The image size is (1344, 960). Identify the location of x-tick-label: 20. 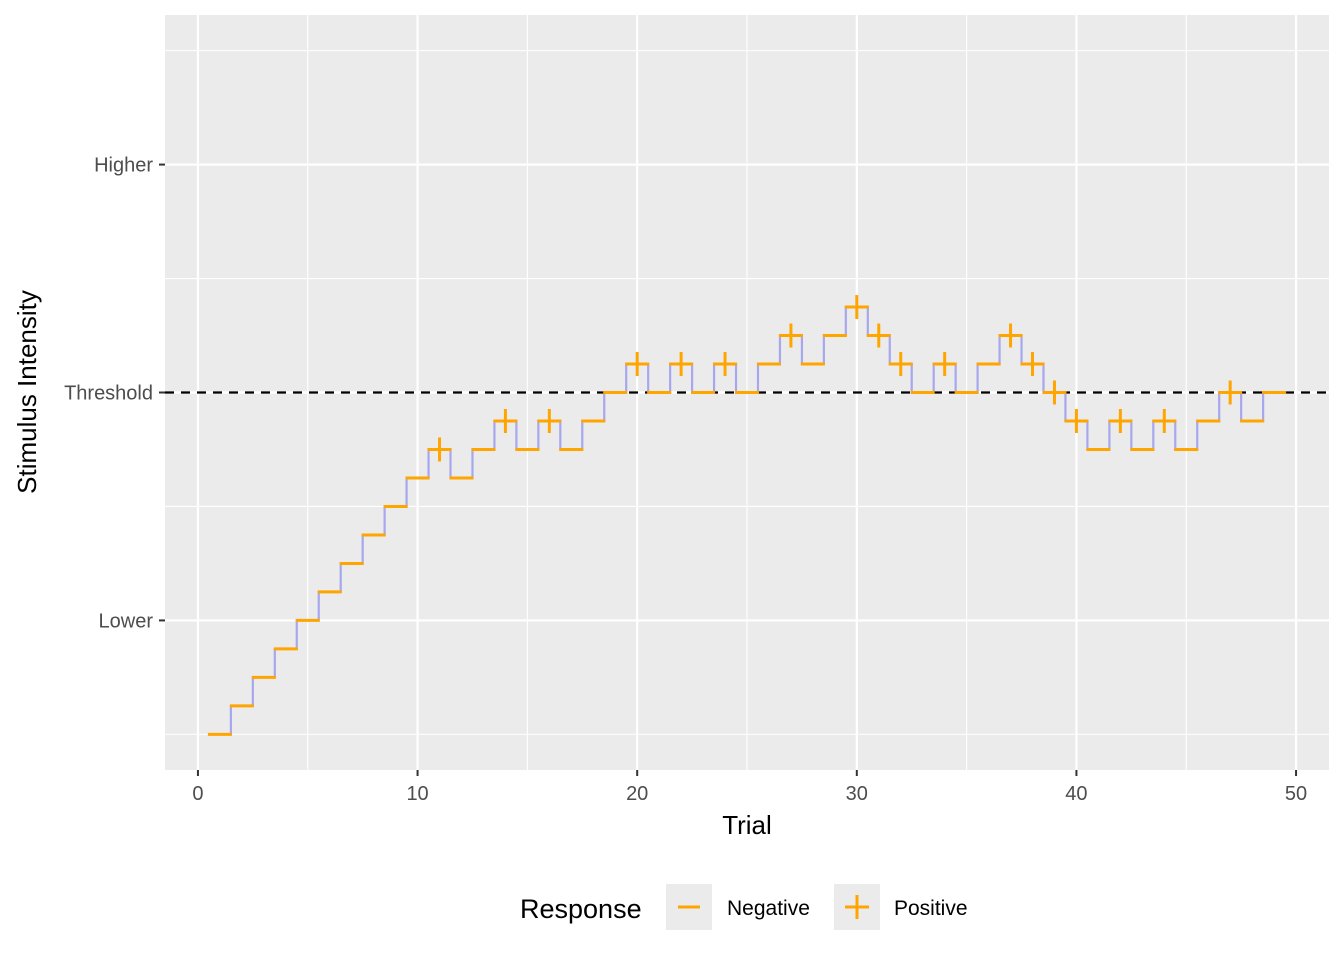
(637, 794).